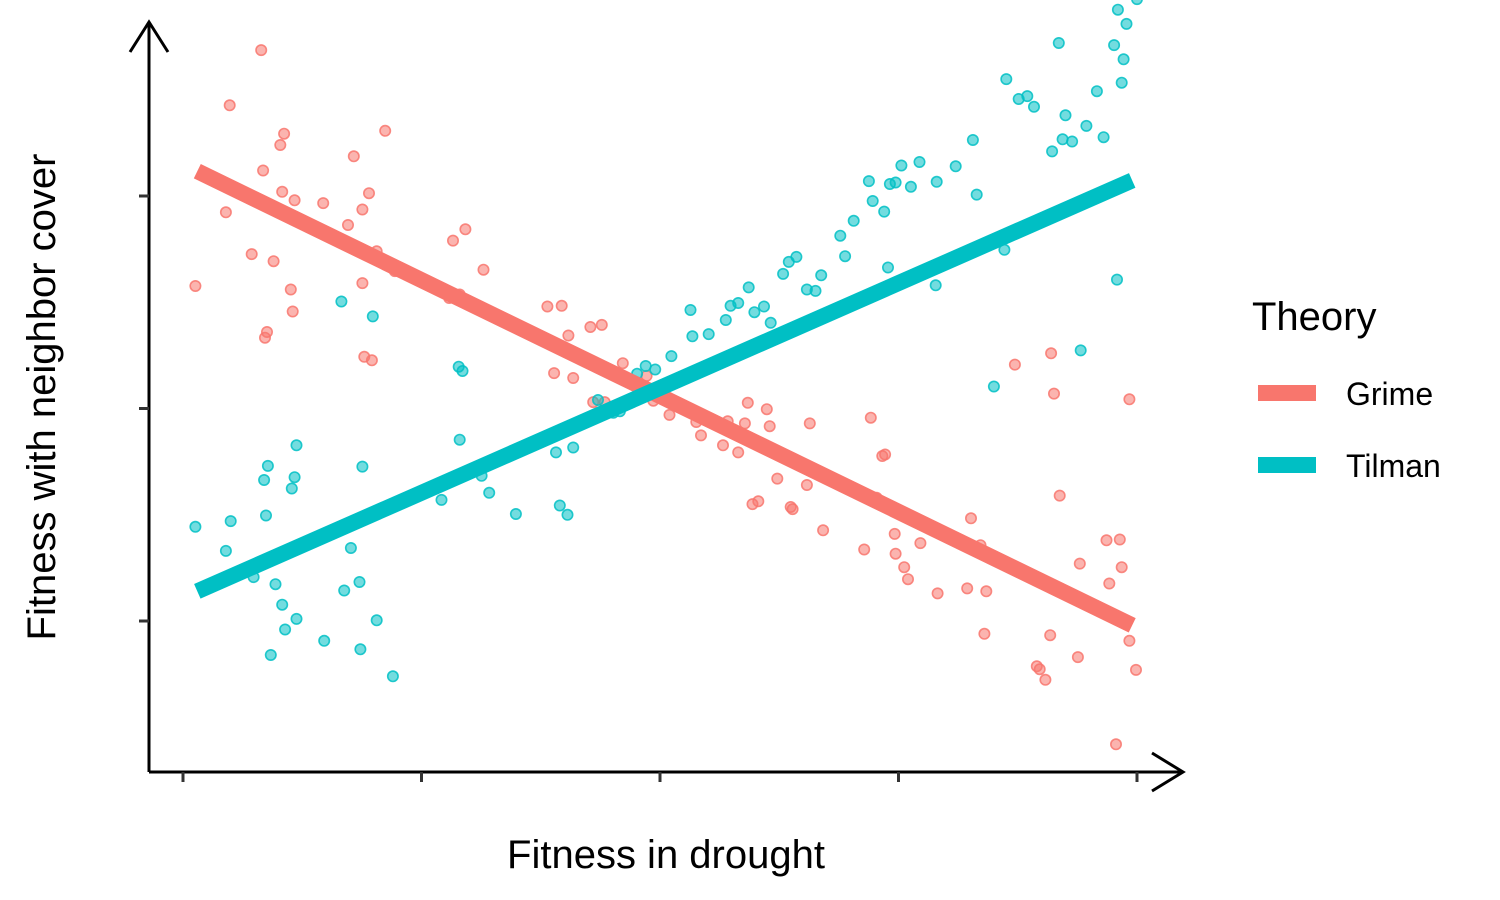 The width and height of the screenshot is (1500, 900). Describe the element at coordinates (660, 777) in the screenshot. I see `x-ticks` at that location.